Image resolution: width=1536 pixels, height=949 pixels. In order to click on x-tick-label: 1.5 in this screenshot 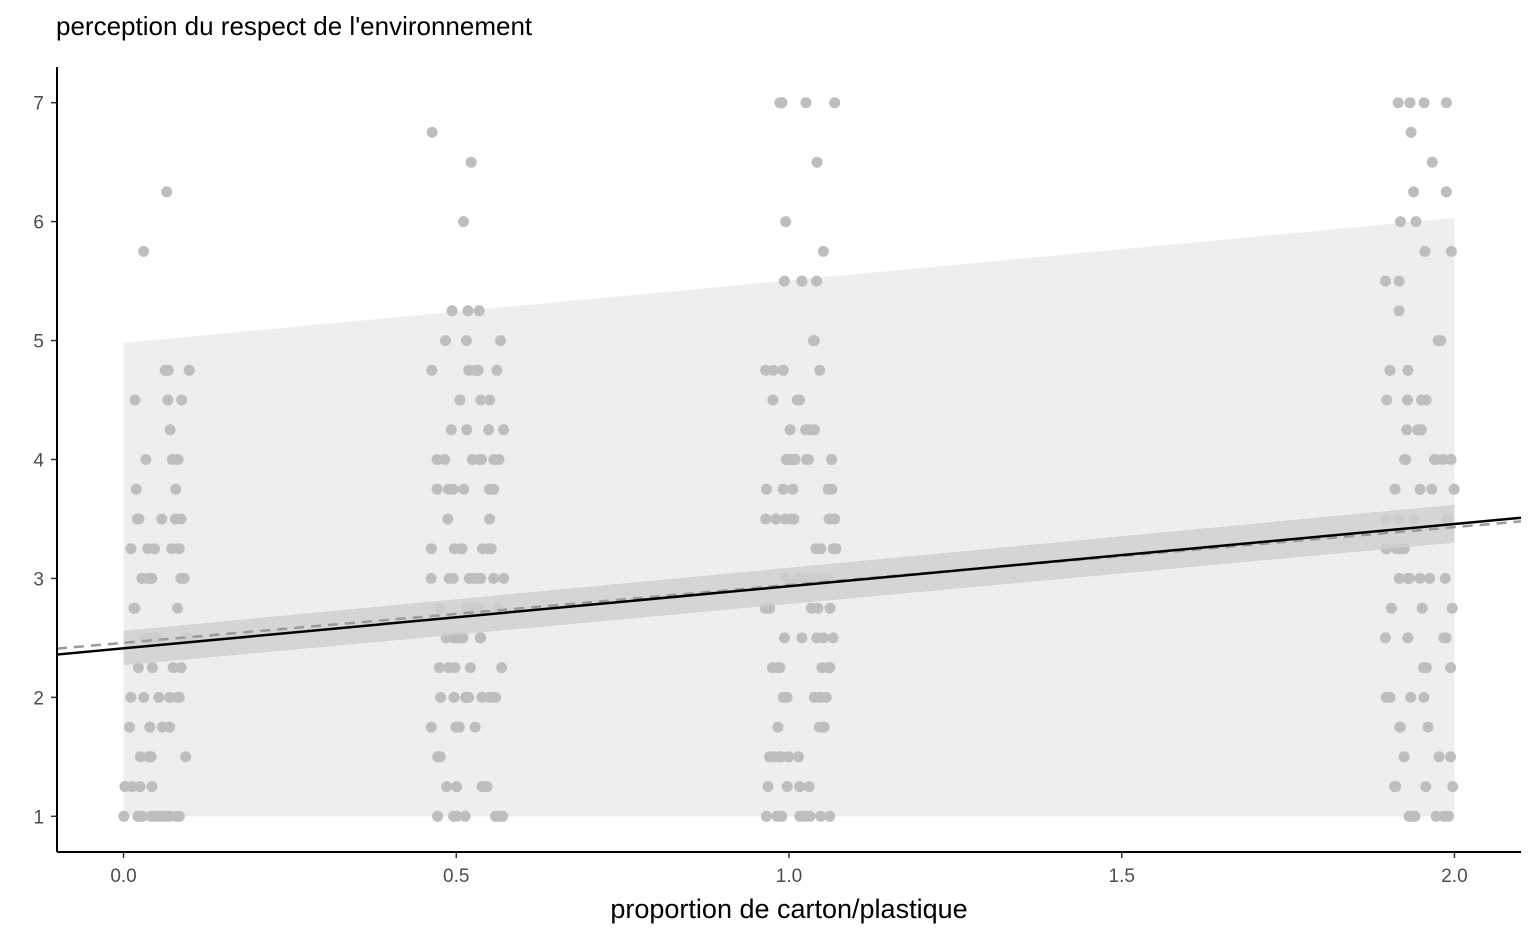, I will do `click(1122, 876)`.